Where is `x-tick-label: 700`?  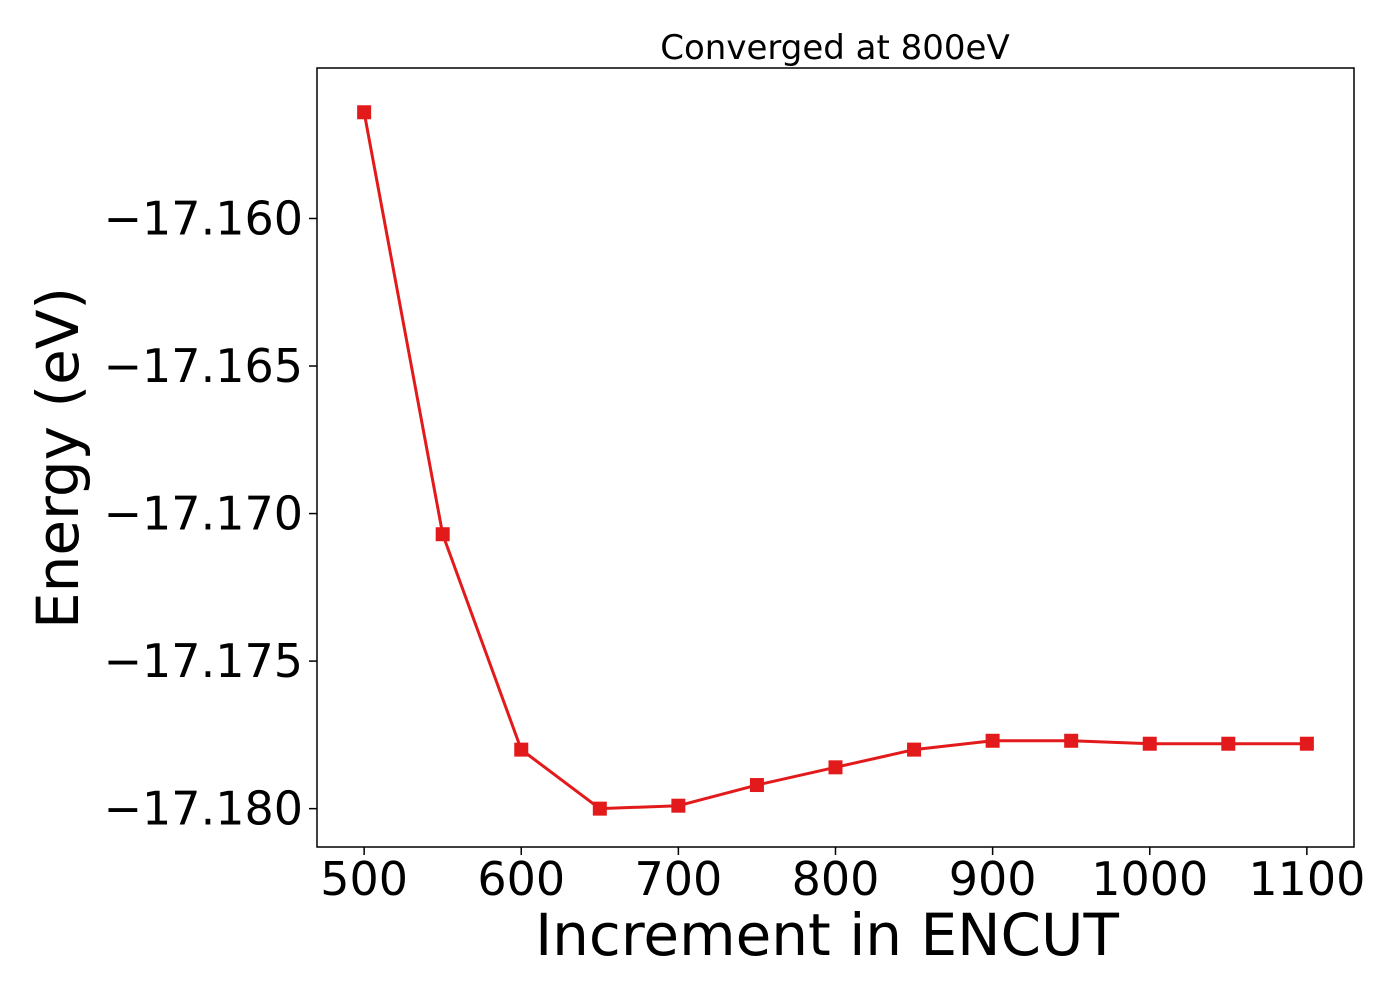 x-tick-label: 700 is located at coordinates (678, 879).